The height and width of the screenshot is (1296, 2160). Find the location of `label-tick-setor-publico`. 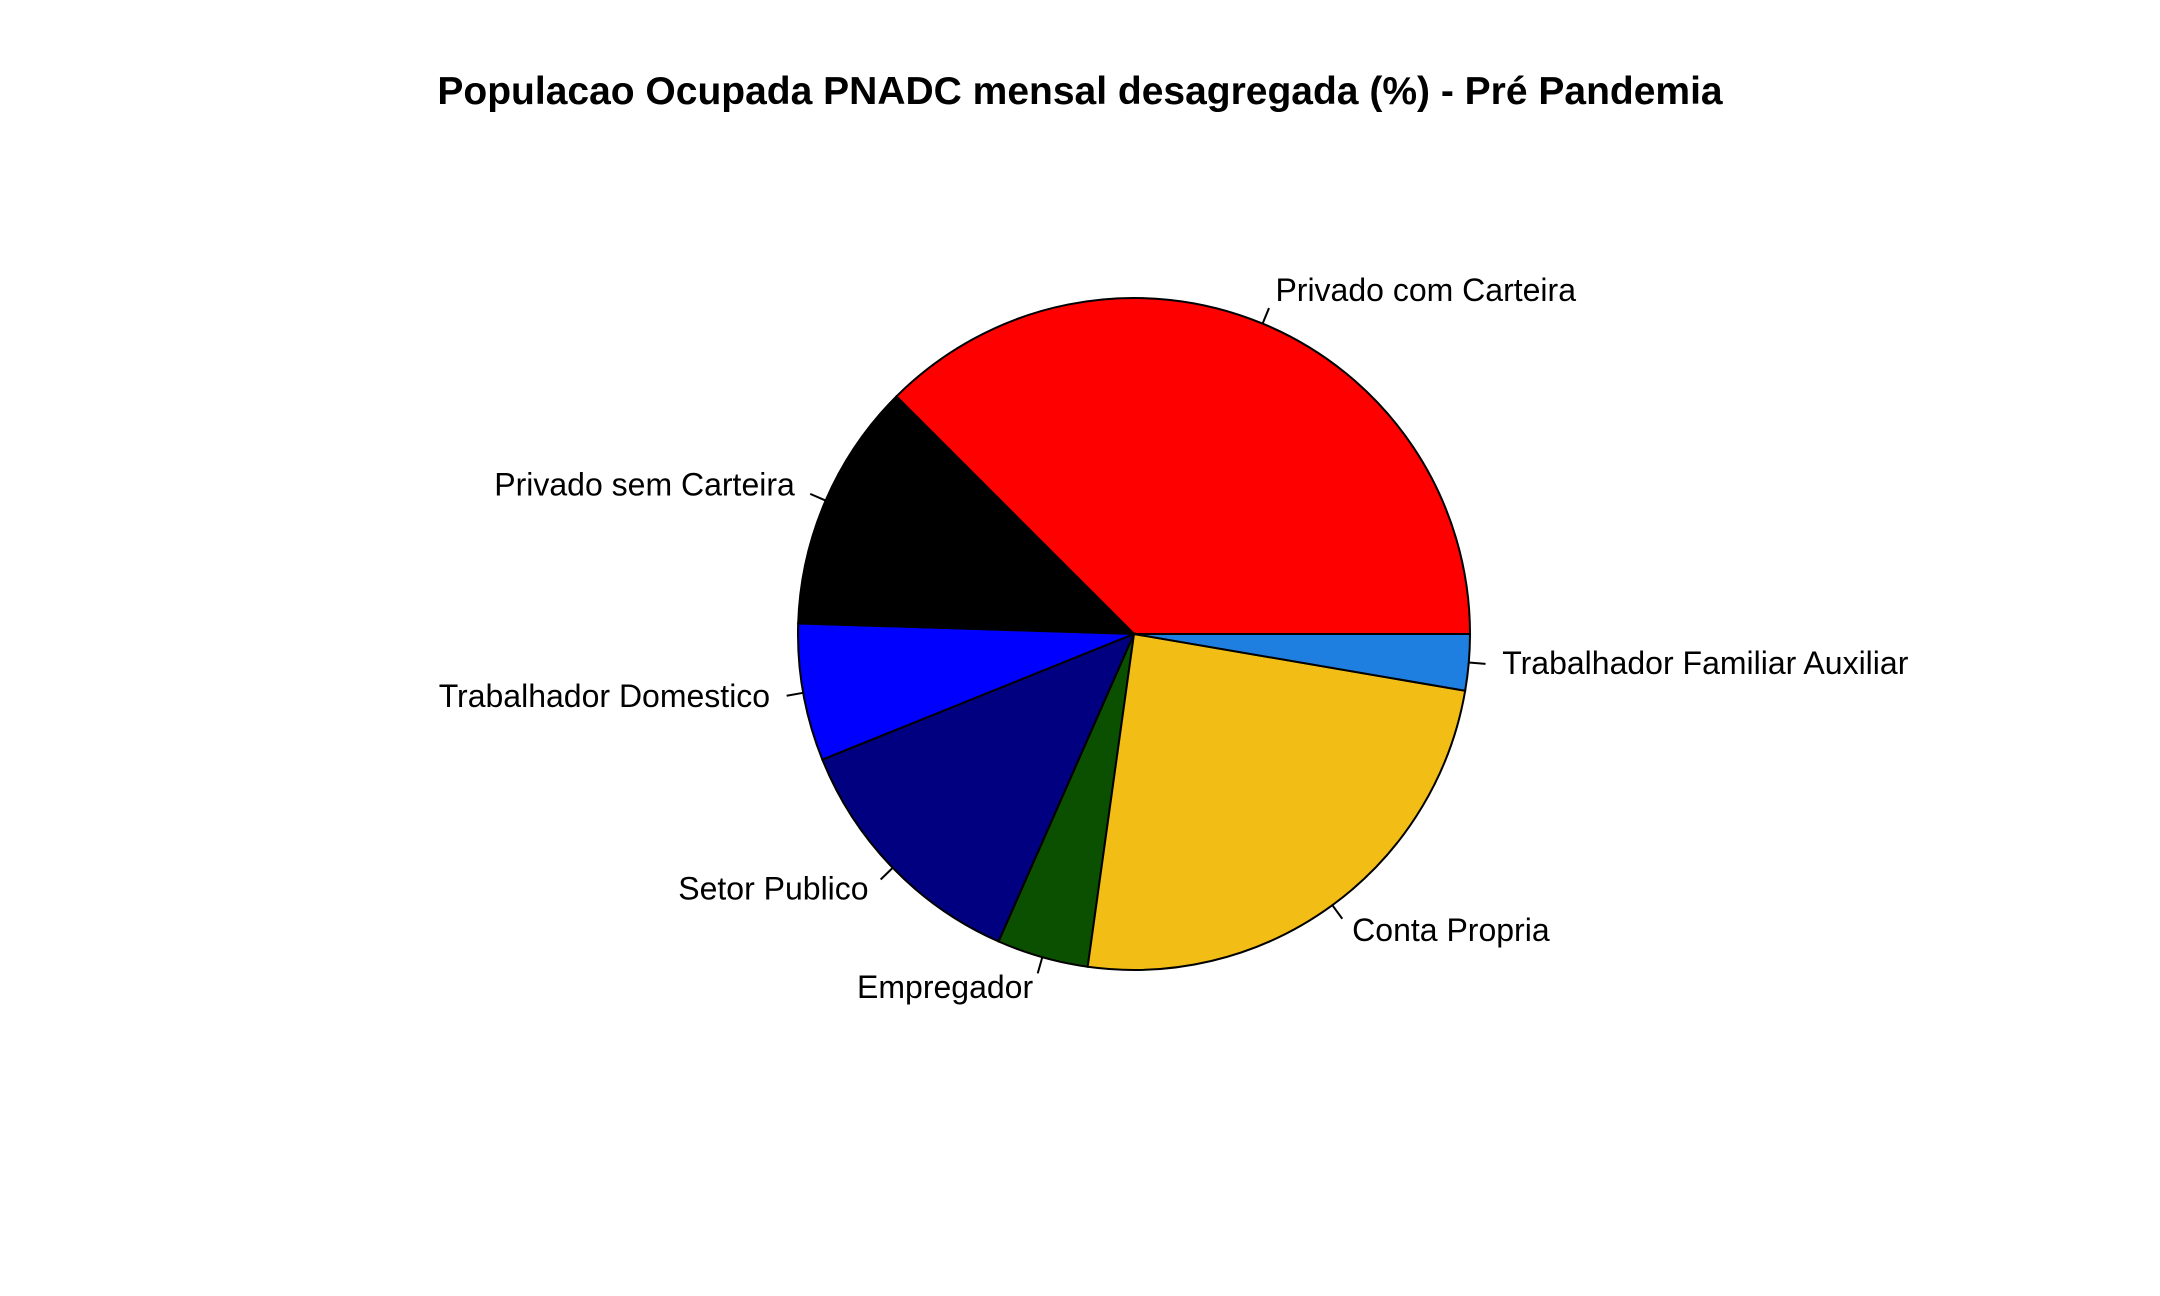

label-tick-setor-publico is located at coordinates (886, 874).